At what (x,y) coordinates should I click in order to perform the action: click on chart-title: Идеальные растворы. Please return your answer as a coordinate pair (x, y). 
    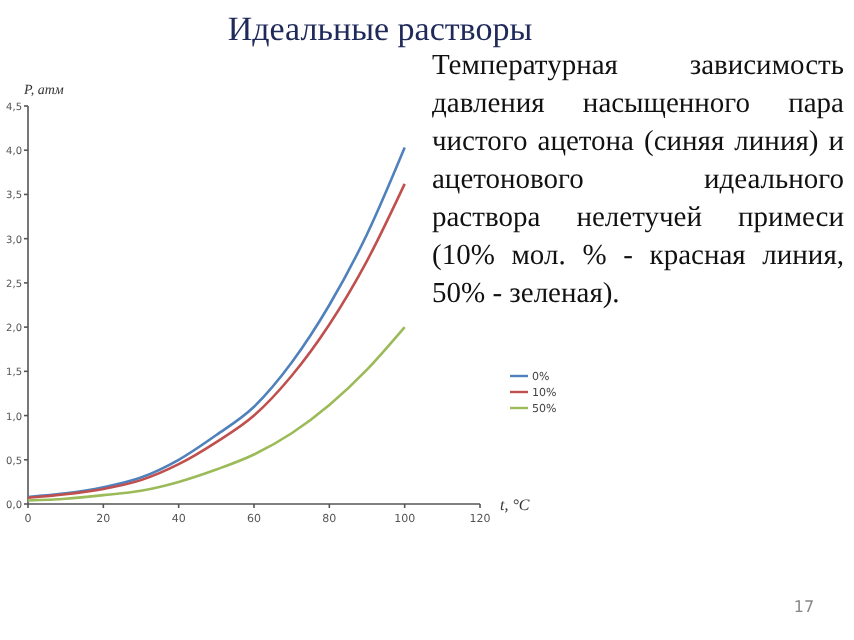
    Looking at the image, I should click on (380, 29).